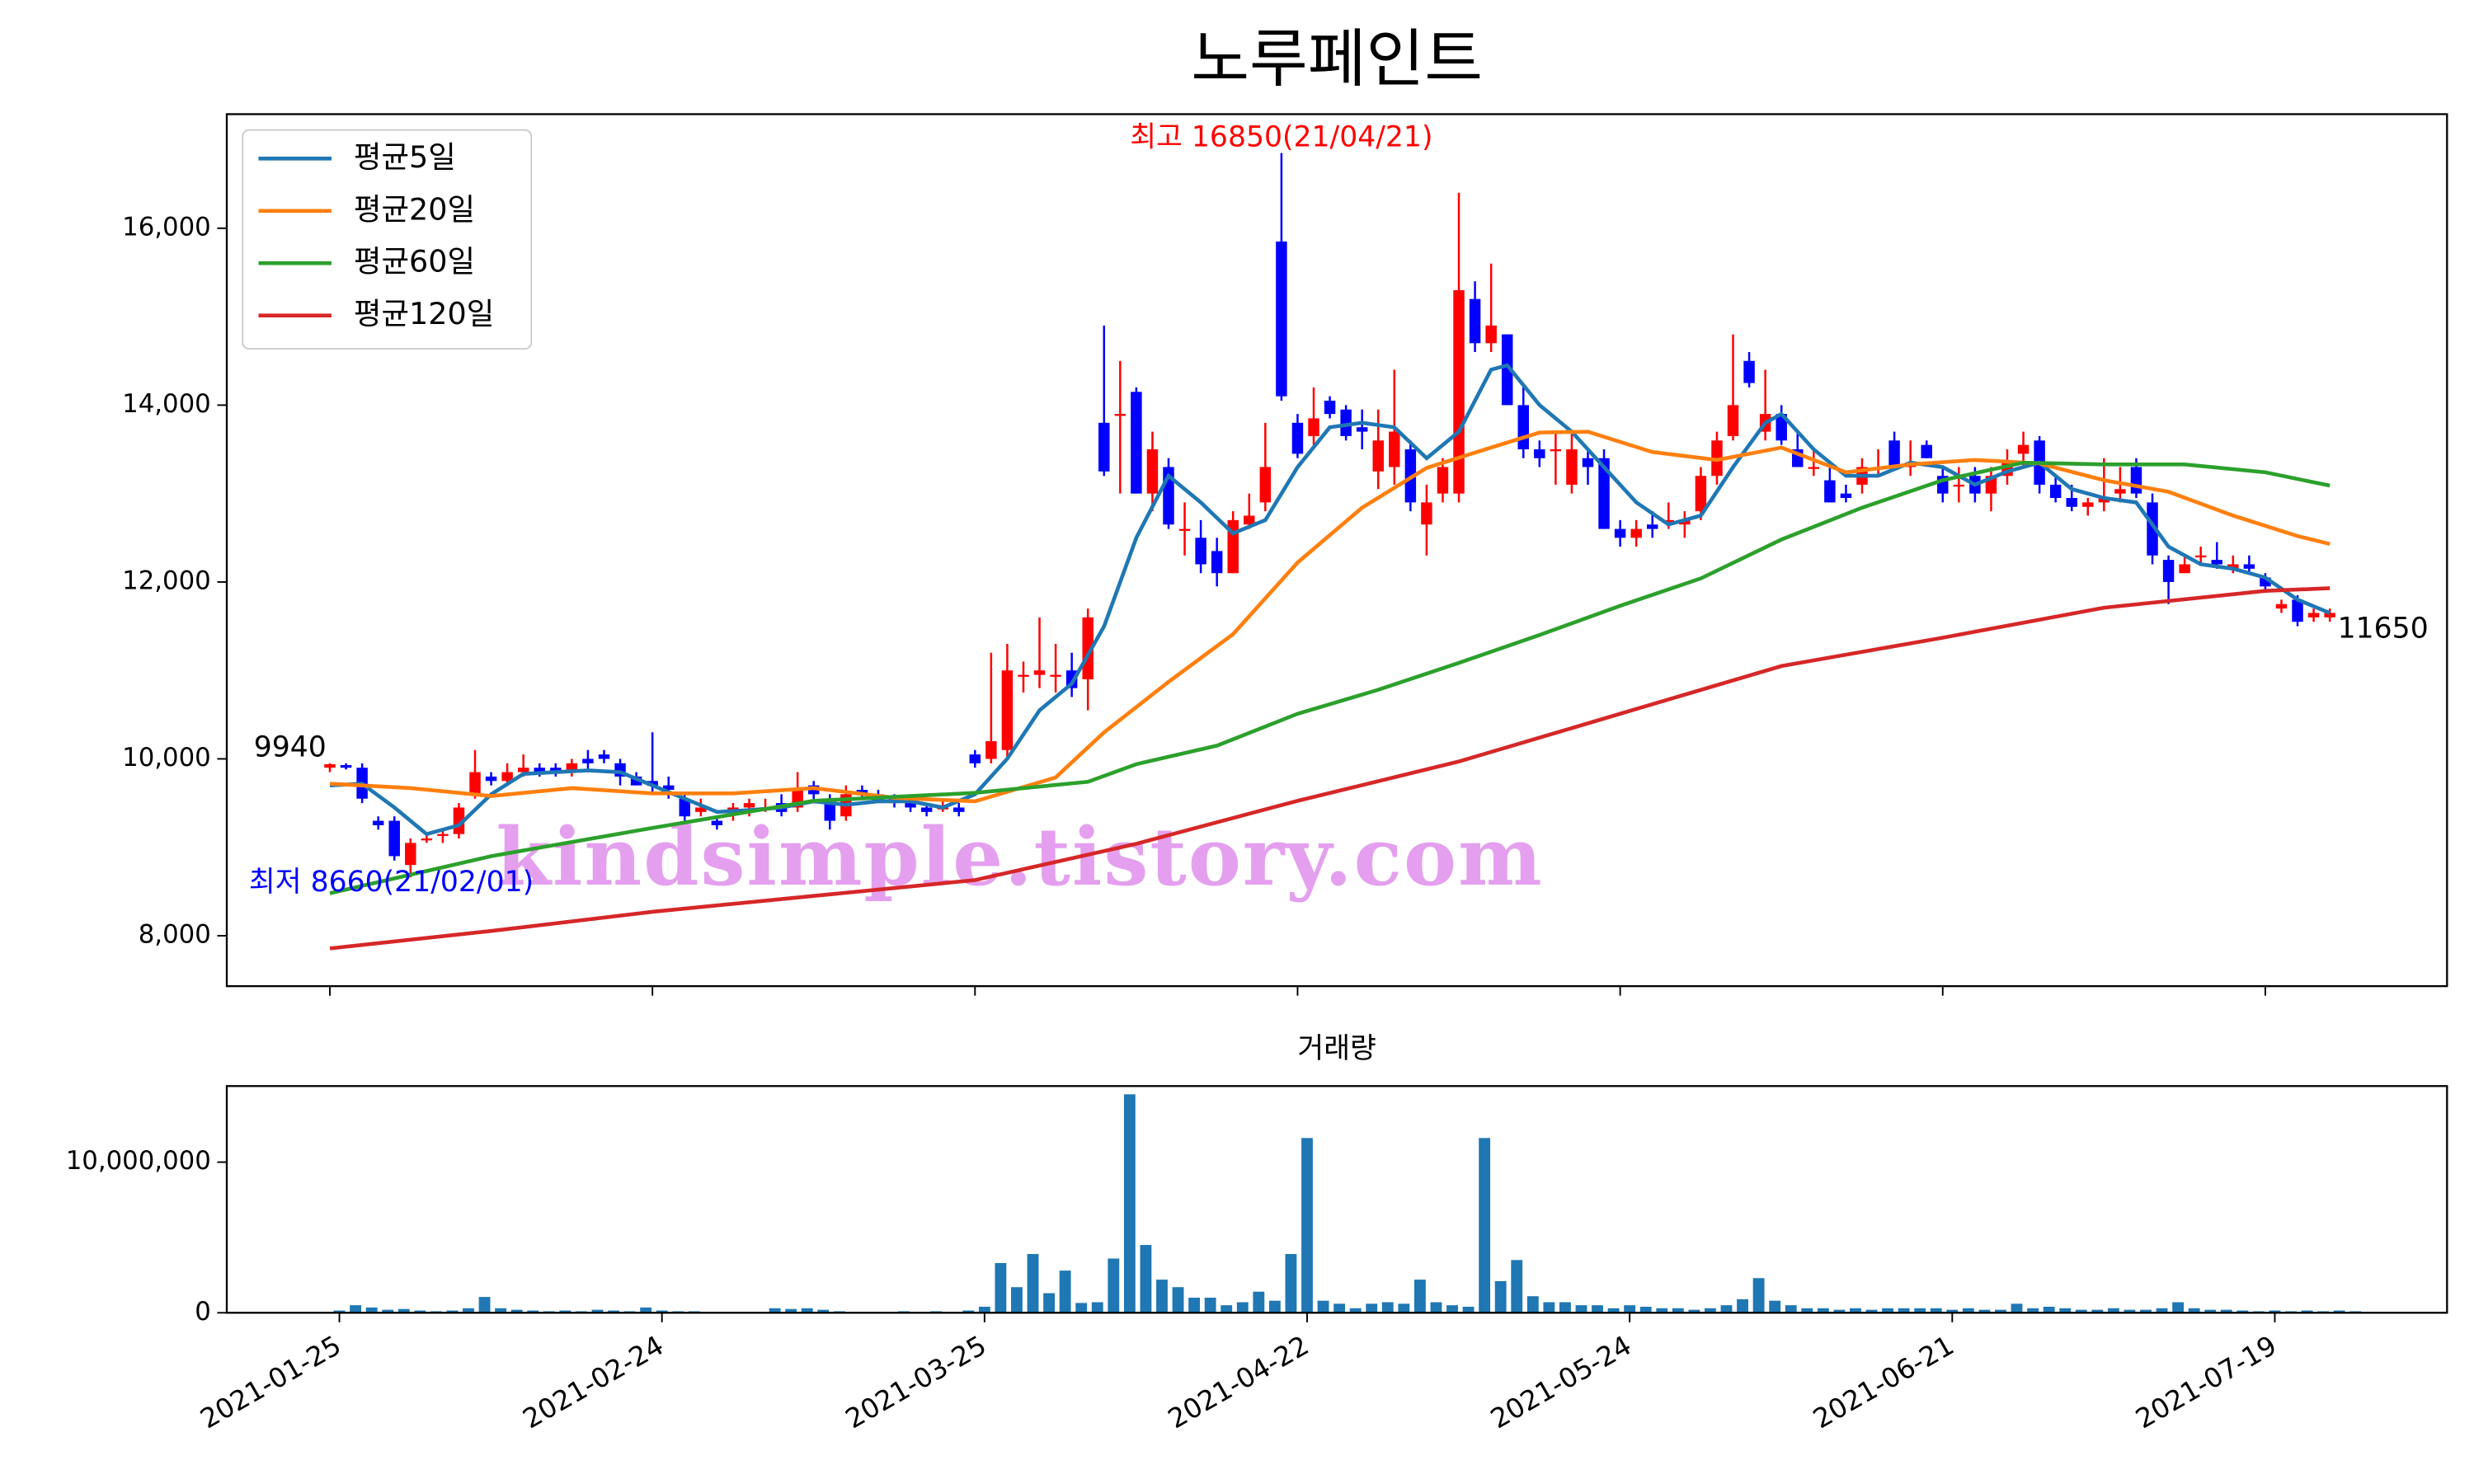 Image resolution: width=2474 pixels, height=1484 pixels. Describe the element at coordinates (1281, 136) in the screenshot. I see `annotation: 최고 16850(21/04/21)` at that location.